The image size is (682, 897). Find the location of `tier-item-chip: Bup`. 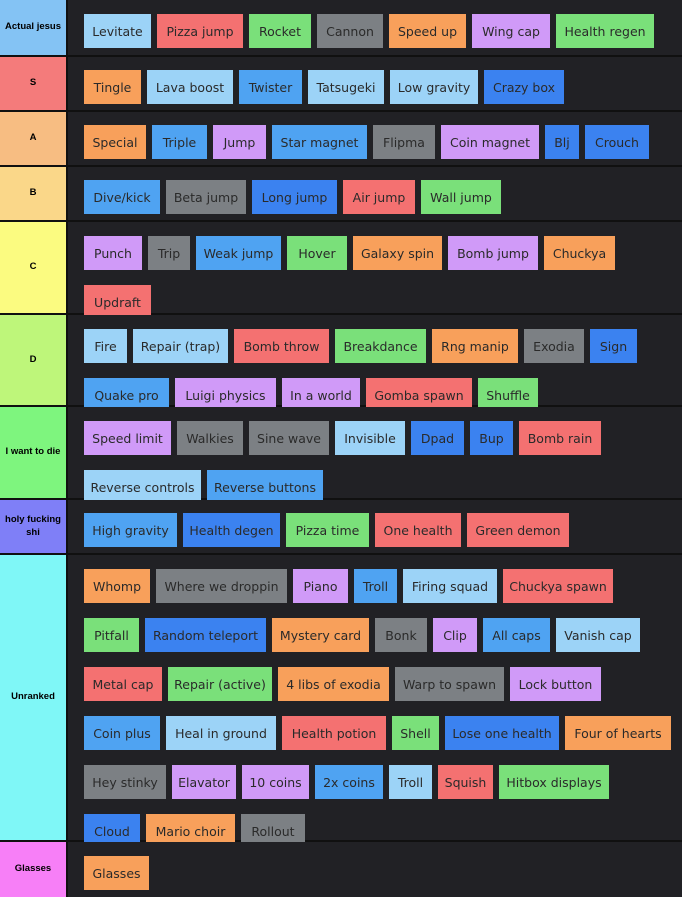

tier-item-chip: Bup is located at coordinates (491, 438).